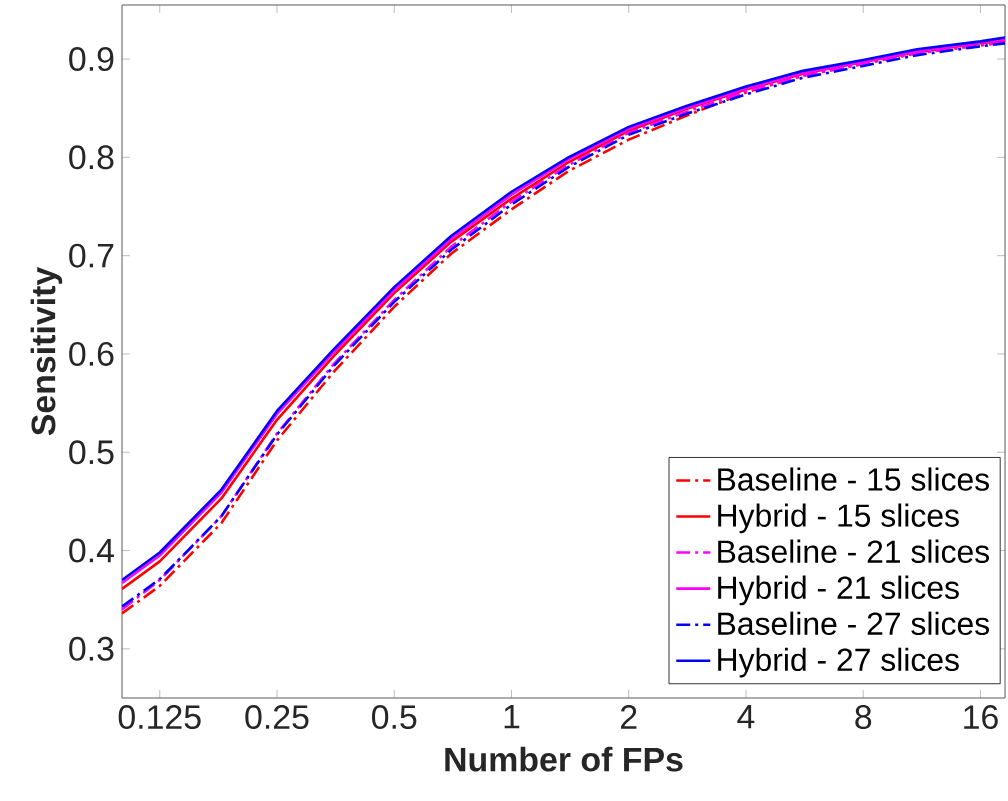  Describe the element at coordinates (277, 717) in the screenshot. I see `x-tick-label: 0.25` at that location.